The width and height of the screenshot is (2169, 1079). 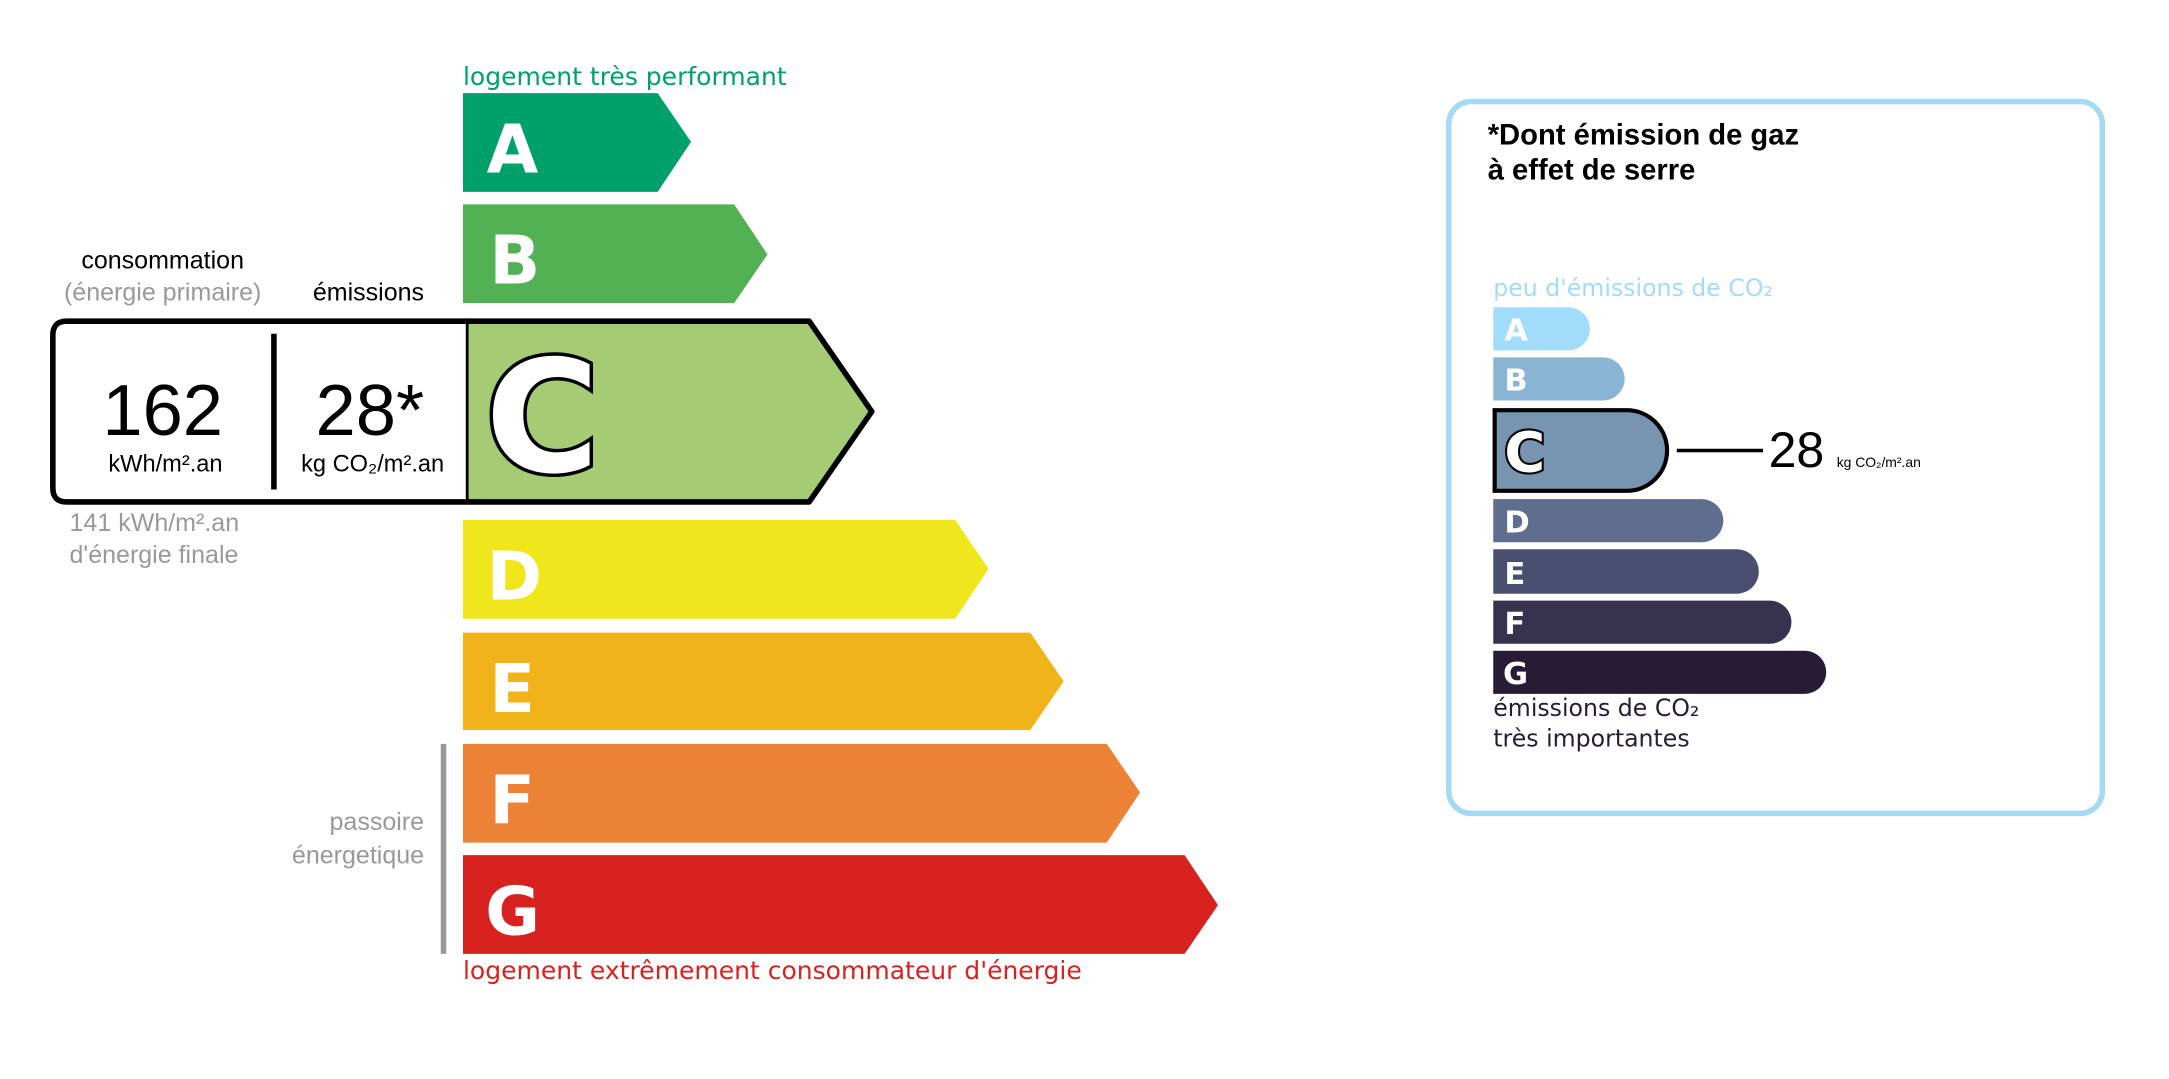 What do you see at coordinates (368, 292) in the screenshot?
I see `emissions-heading: émissions` at bounding box center [368, 292].